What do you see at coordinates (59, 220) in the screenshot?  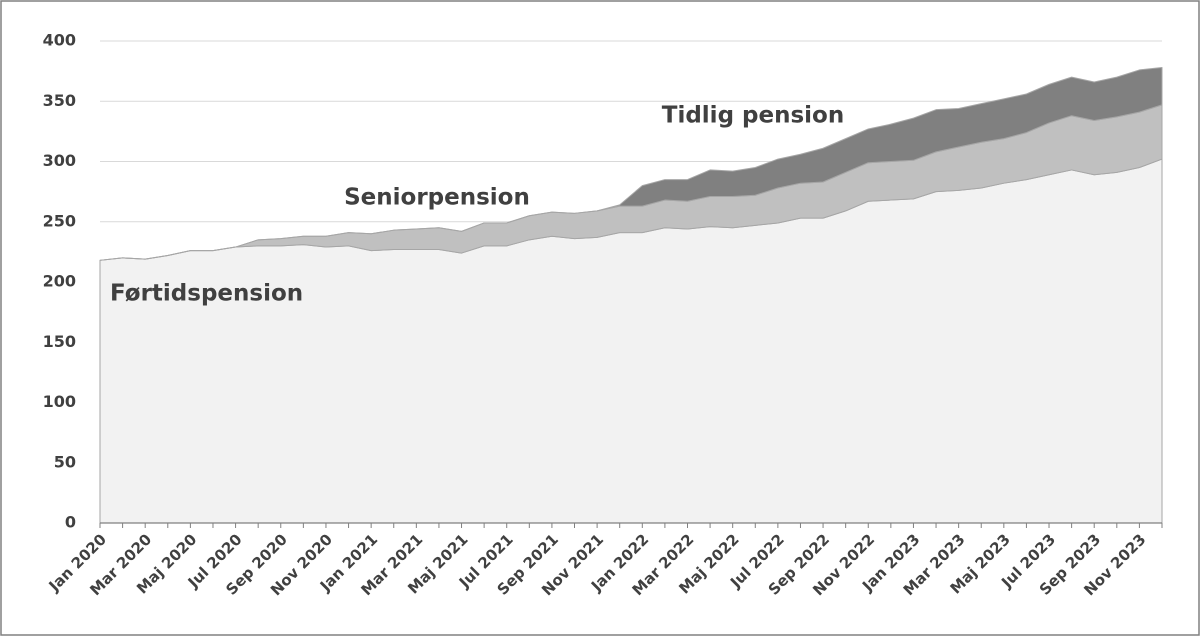 I see `y-tick-label: 250` at bounding box center [59, 220].